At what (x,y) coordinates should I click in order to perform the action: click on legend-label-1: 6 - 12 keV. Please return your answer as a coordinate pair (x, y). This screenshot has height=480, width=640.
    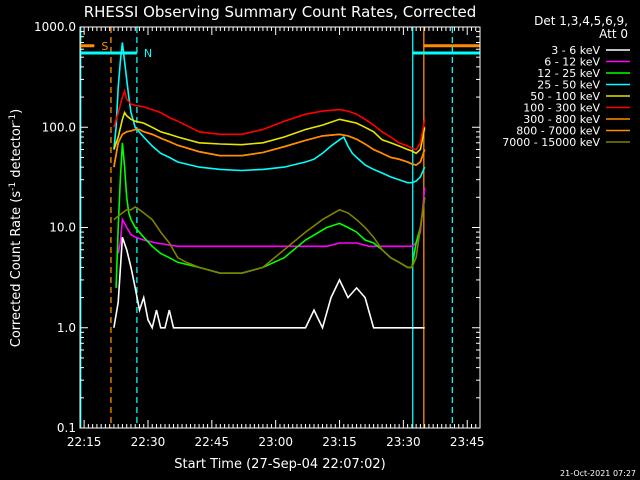
    Looking at the image, I should click on (572, 62).